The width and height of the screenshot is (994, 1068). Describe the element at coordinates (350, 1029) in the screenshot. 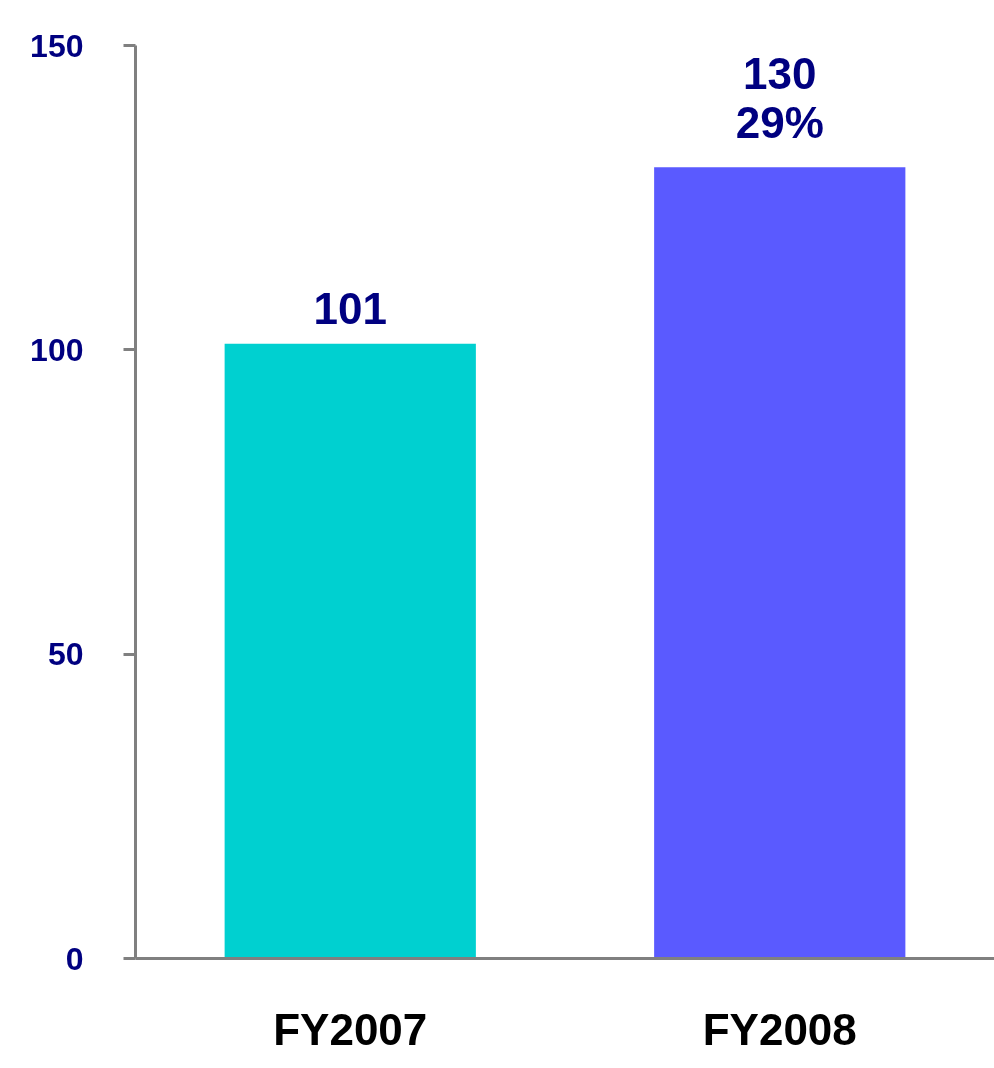

I see `x-tick-label: FY2007` at that location.